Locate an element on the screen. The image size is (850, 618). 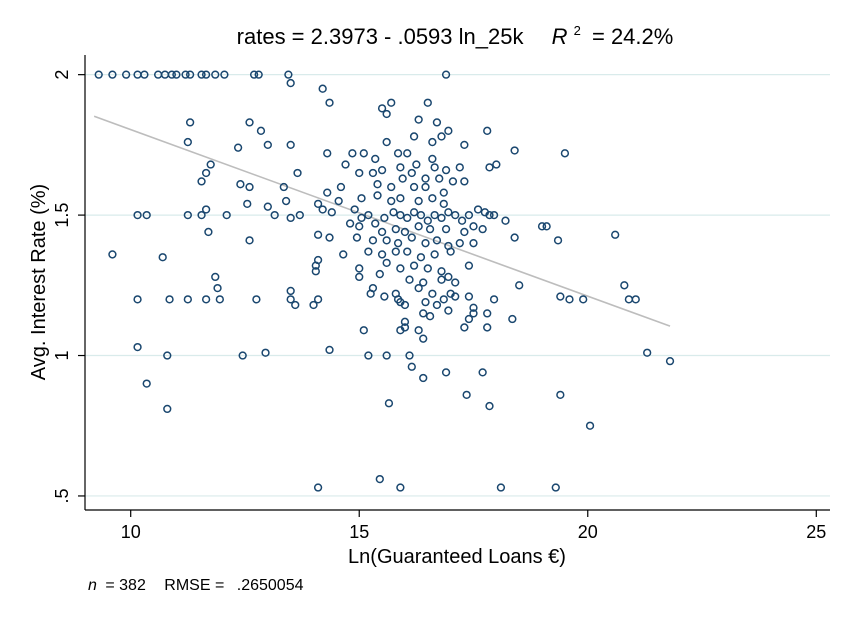
x-axis-title: Ln(Guaranteed Loans €) is located at coordinates (457, 557).